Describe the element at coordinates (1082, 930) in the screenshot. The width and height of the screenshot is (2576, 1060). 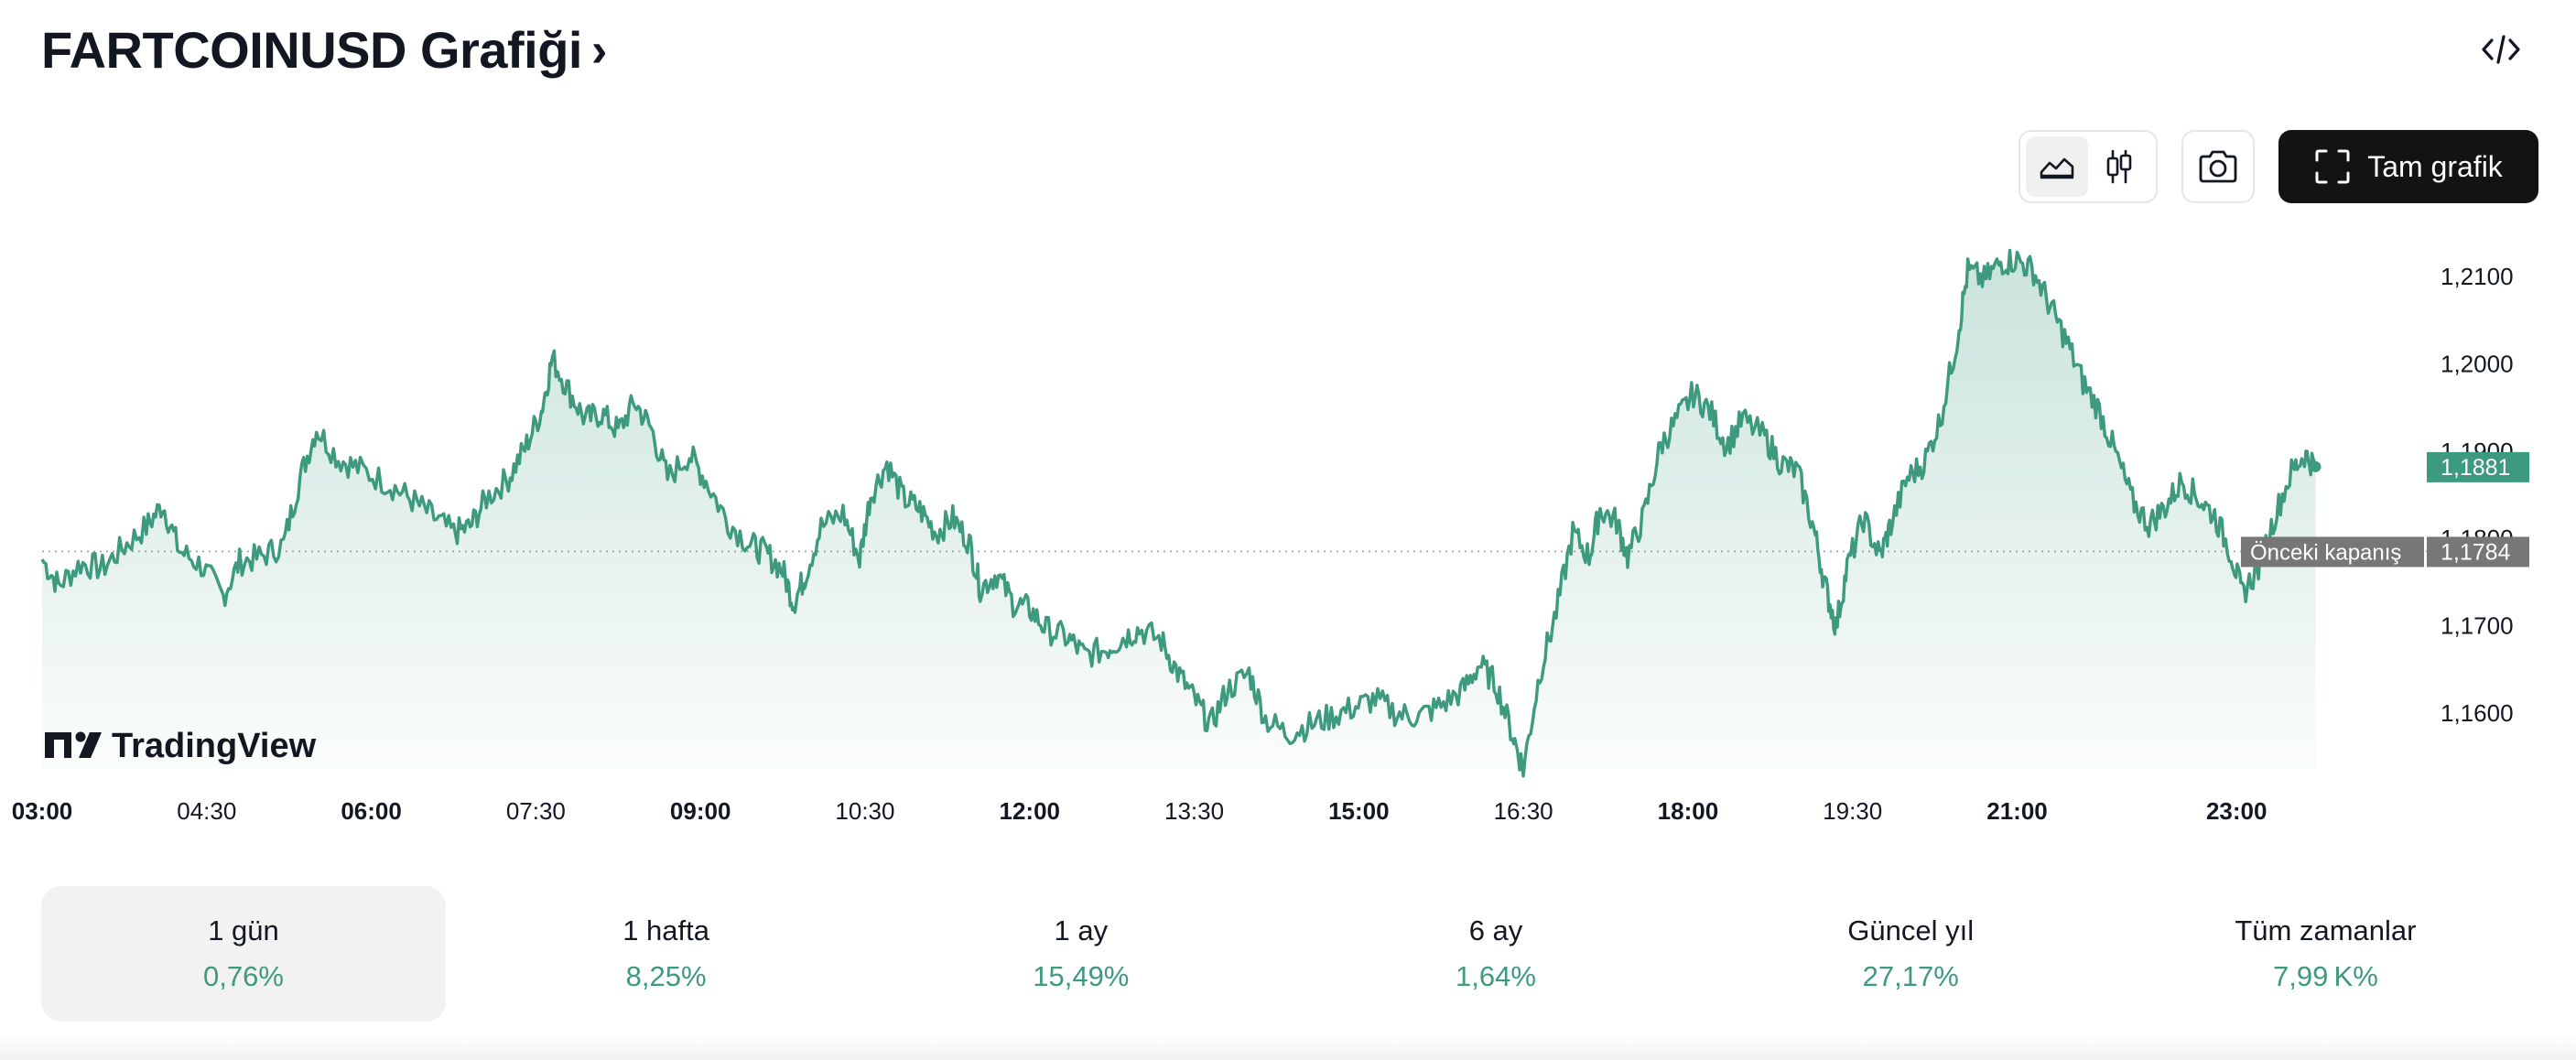
I see `period-label: 1 ay` at that location.